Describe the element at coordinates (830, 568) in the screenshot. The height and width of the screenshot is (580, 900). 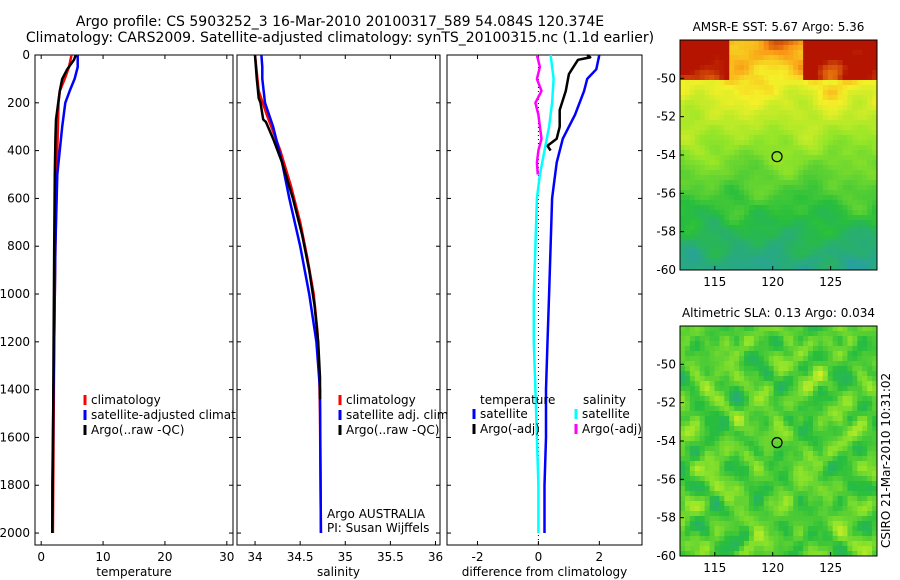
I see `map-x-tick-label: 125` at that location.